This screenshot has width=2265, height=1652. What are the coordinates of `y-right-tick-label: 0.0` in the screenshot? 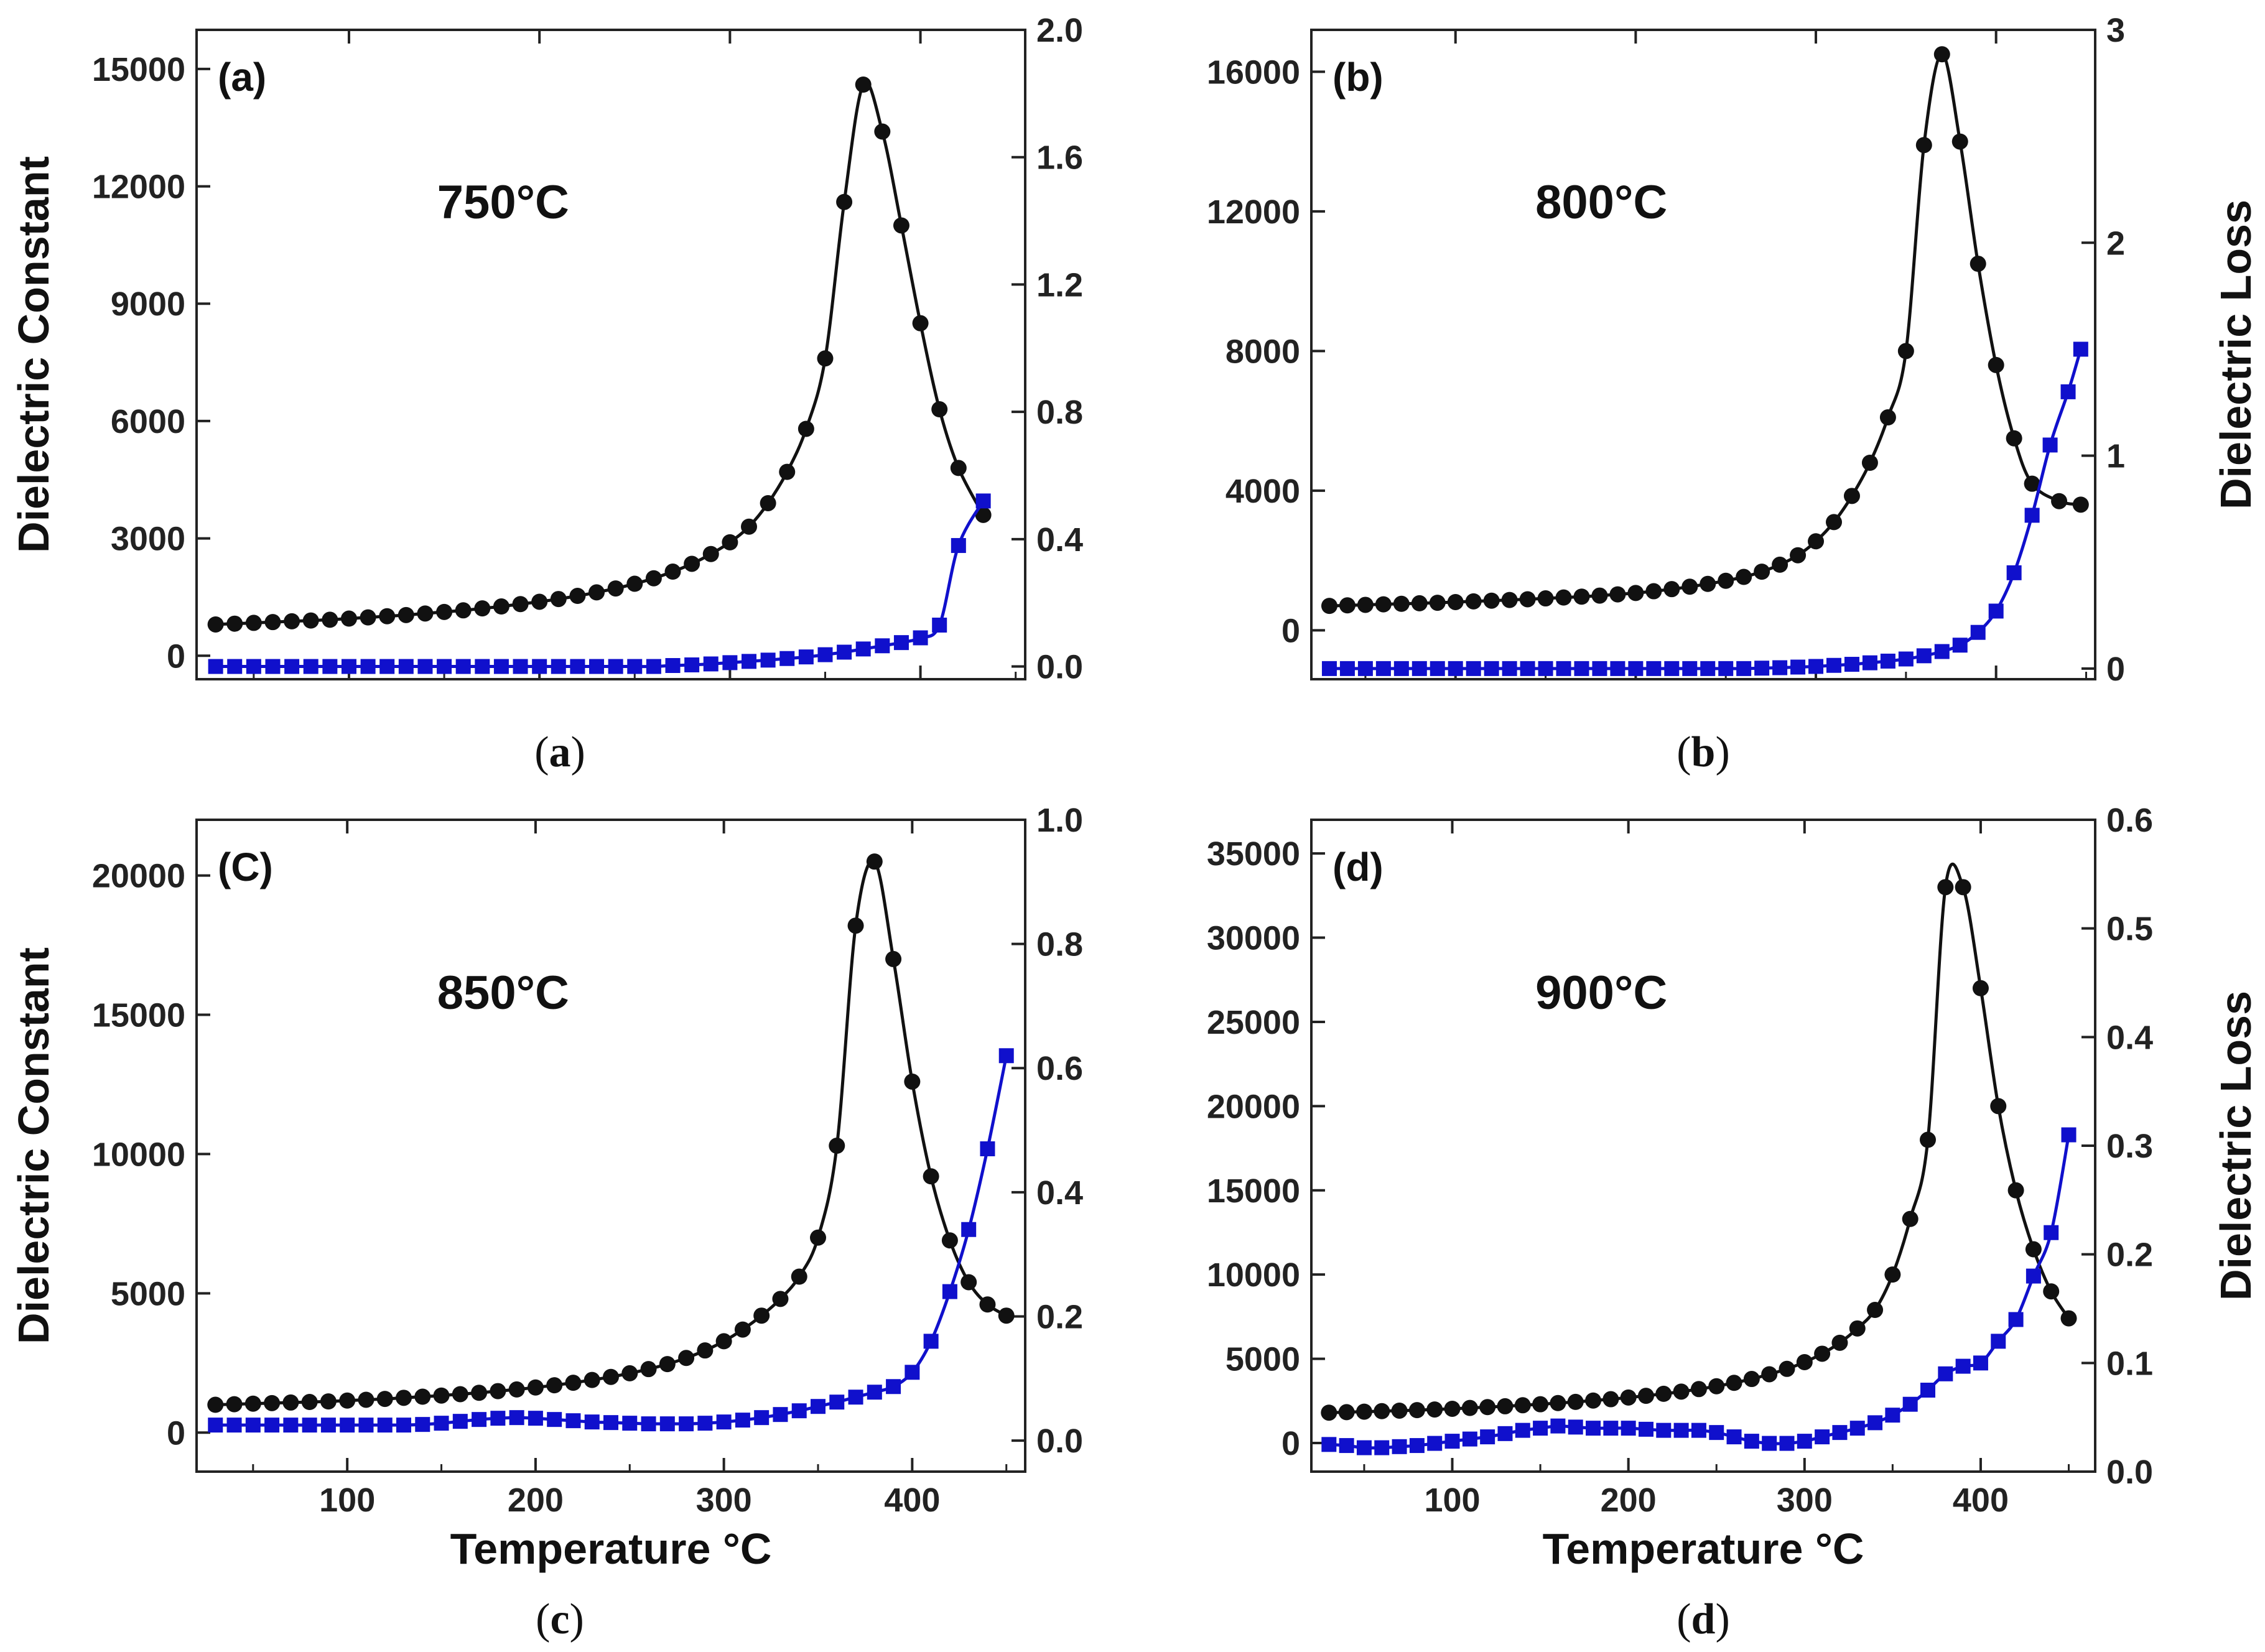 It's located at (1060, 1441).